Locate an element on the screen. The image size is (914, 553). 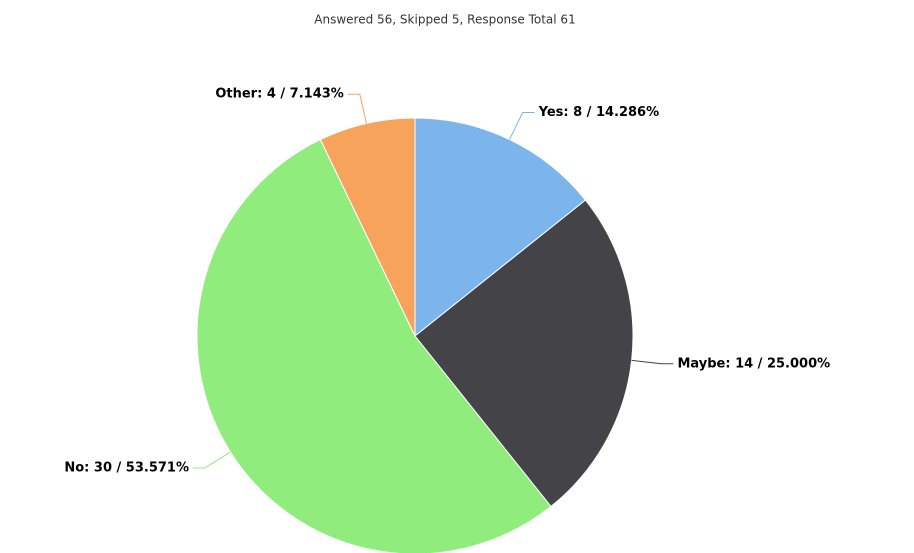
data-label: No: 30 / 53.571% is located at coordinates (126, 467).